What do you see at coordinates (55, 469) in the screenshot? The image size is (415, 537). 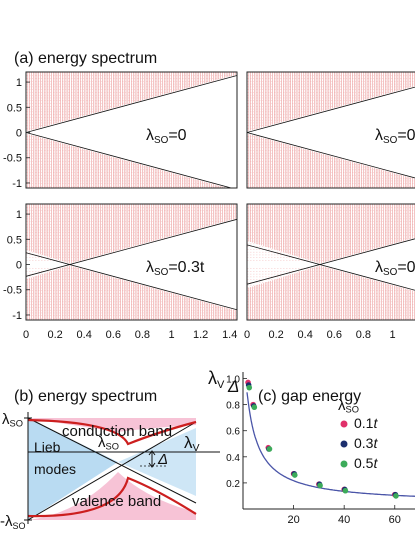 I see `modes-label: modes` at bounding box center [55, 469].